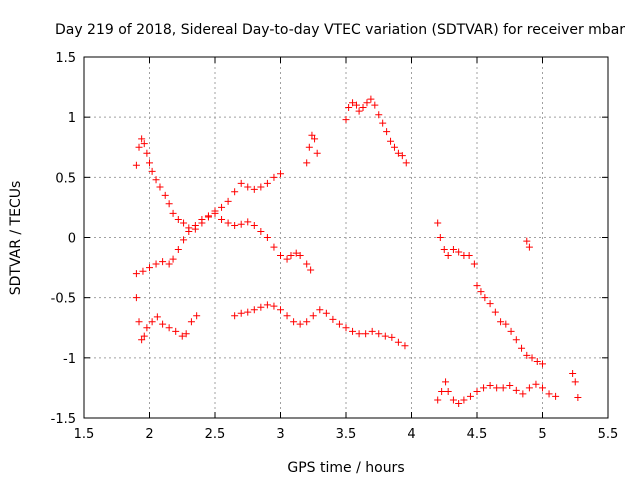 This screenshot has width=640, height=485. I want to click on y-tick-label: 1.5, so click(65, 58).